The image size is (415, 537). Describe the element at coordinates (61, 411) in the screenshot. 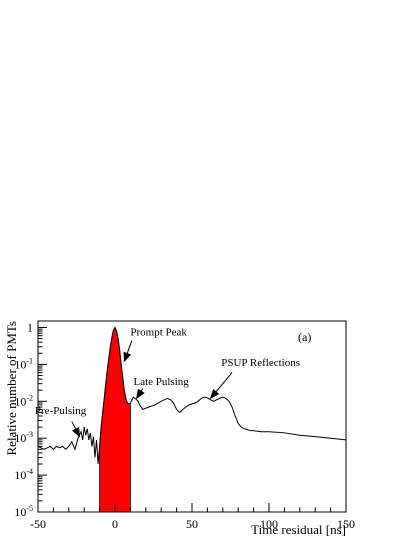

I see `pre-pulsing-label: Pre-Pulsing` at that location.